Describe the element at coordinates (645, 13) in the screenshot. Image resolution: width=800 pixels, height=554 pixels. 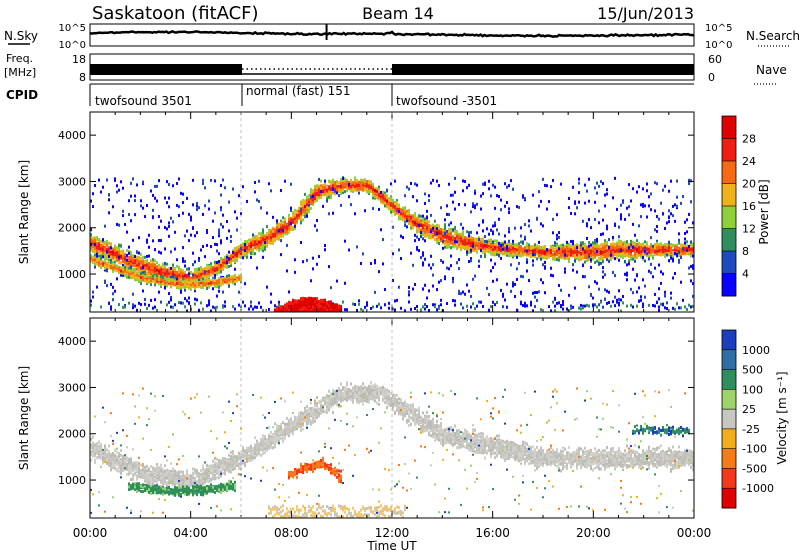
I see `date-label: 15/Jun/2013` at that location.